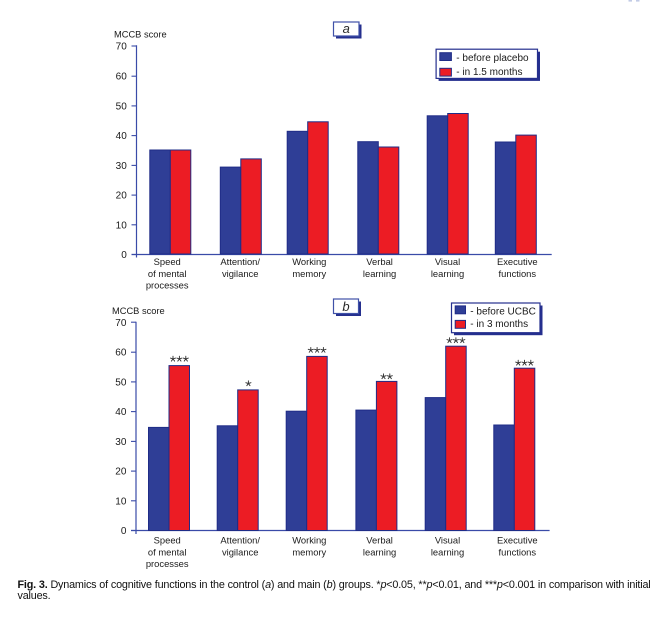 The image size is (668, 621). Describe the element at coordinates (503, 312) in the screenshot. I see `svg-text: - before UCBC` at that location.